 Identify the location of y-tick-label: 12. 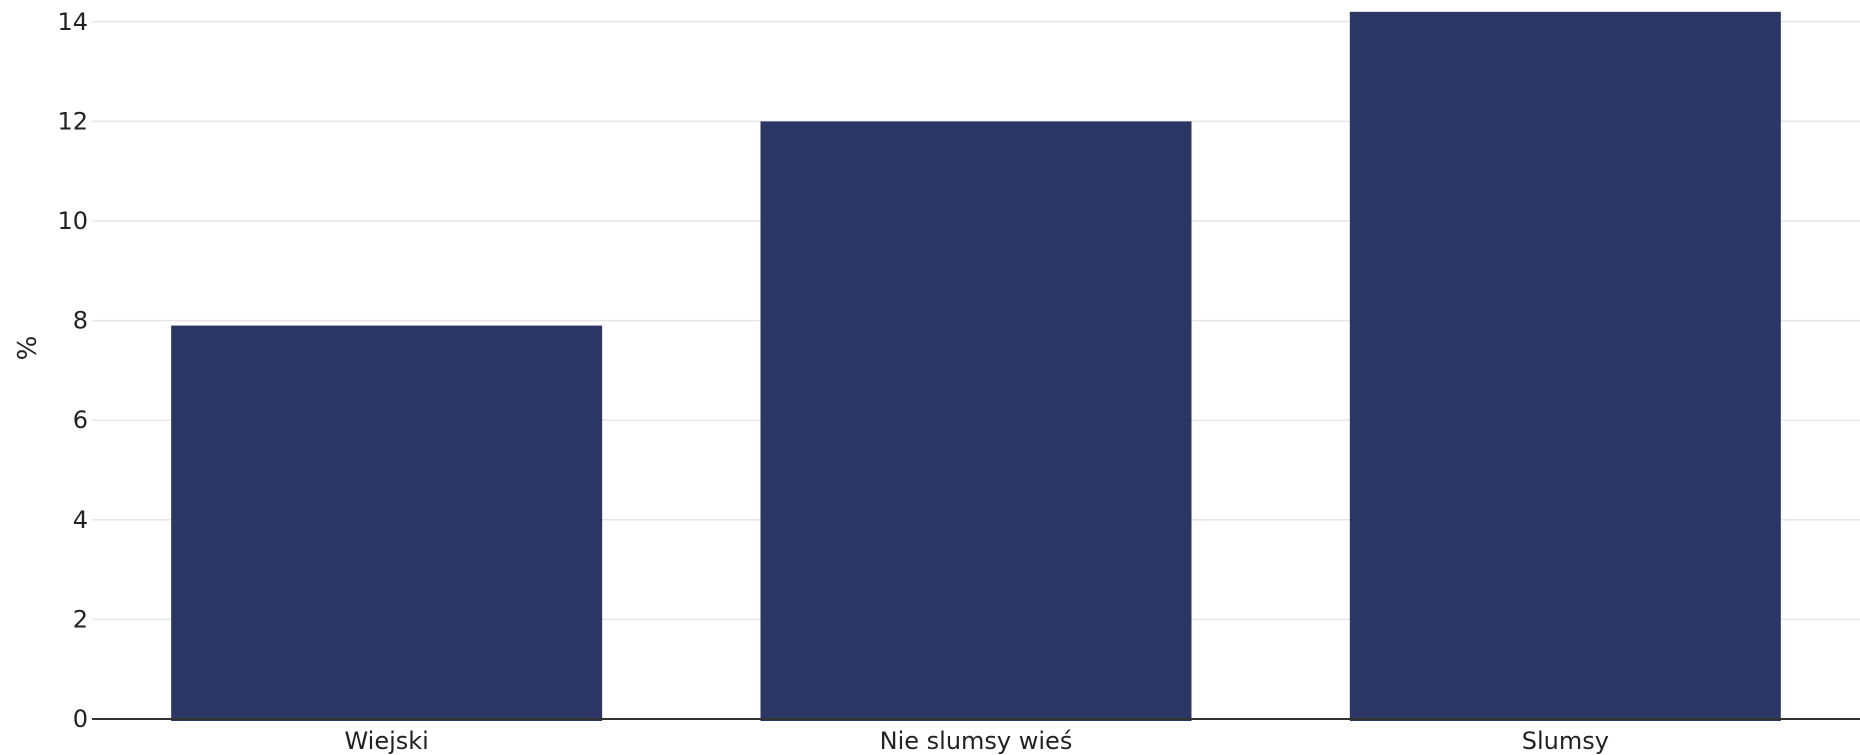
(72, 121).